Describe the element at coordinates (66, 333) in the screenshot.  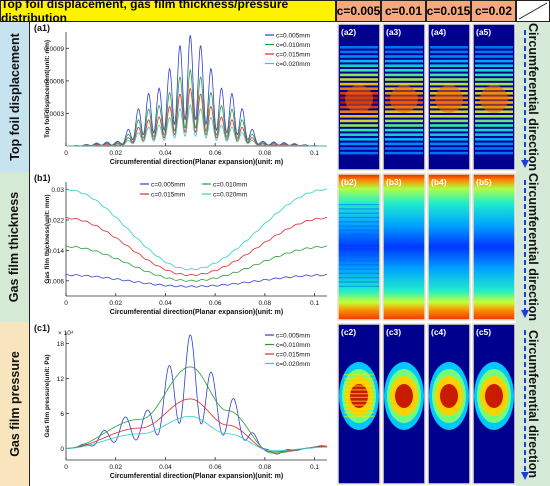
I see `y-multiplier: × 10⁴` at that location.